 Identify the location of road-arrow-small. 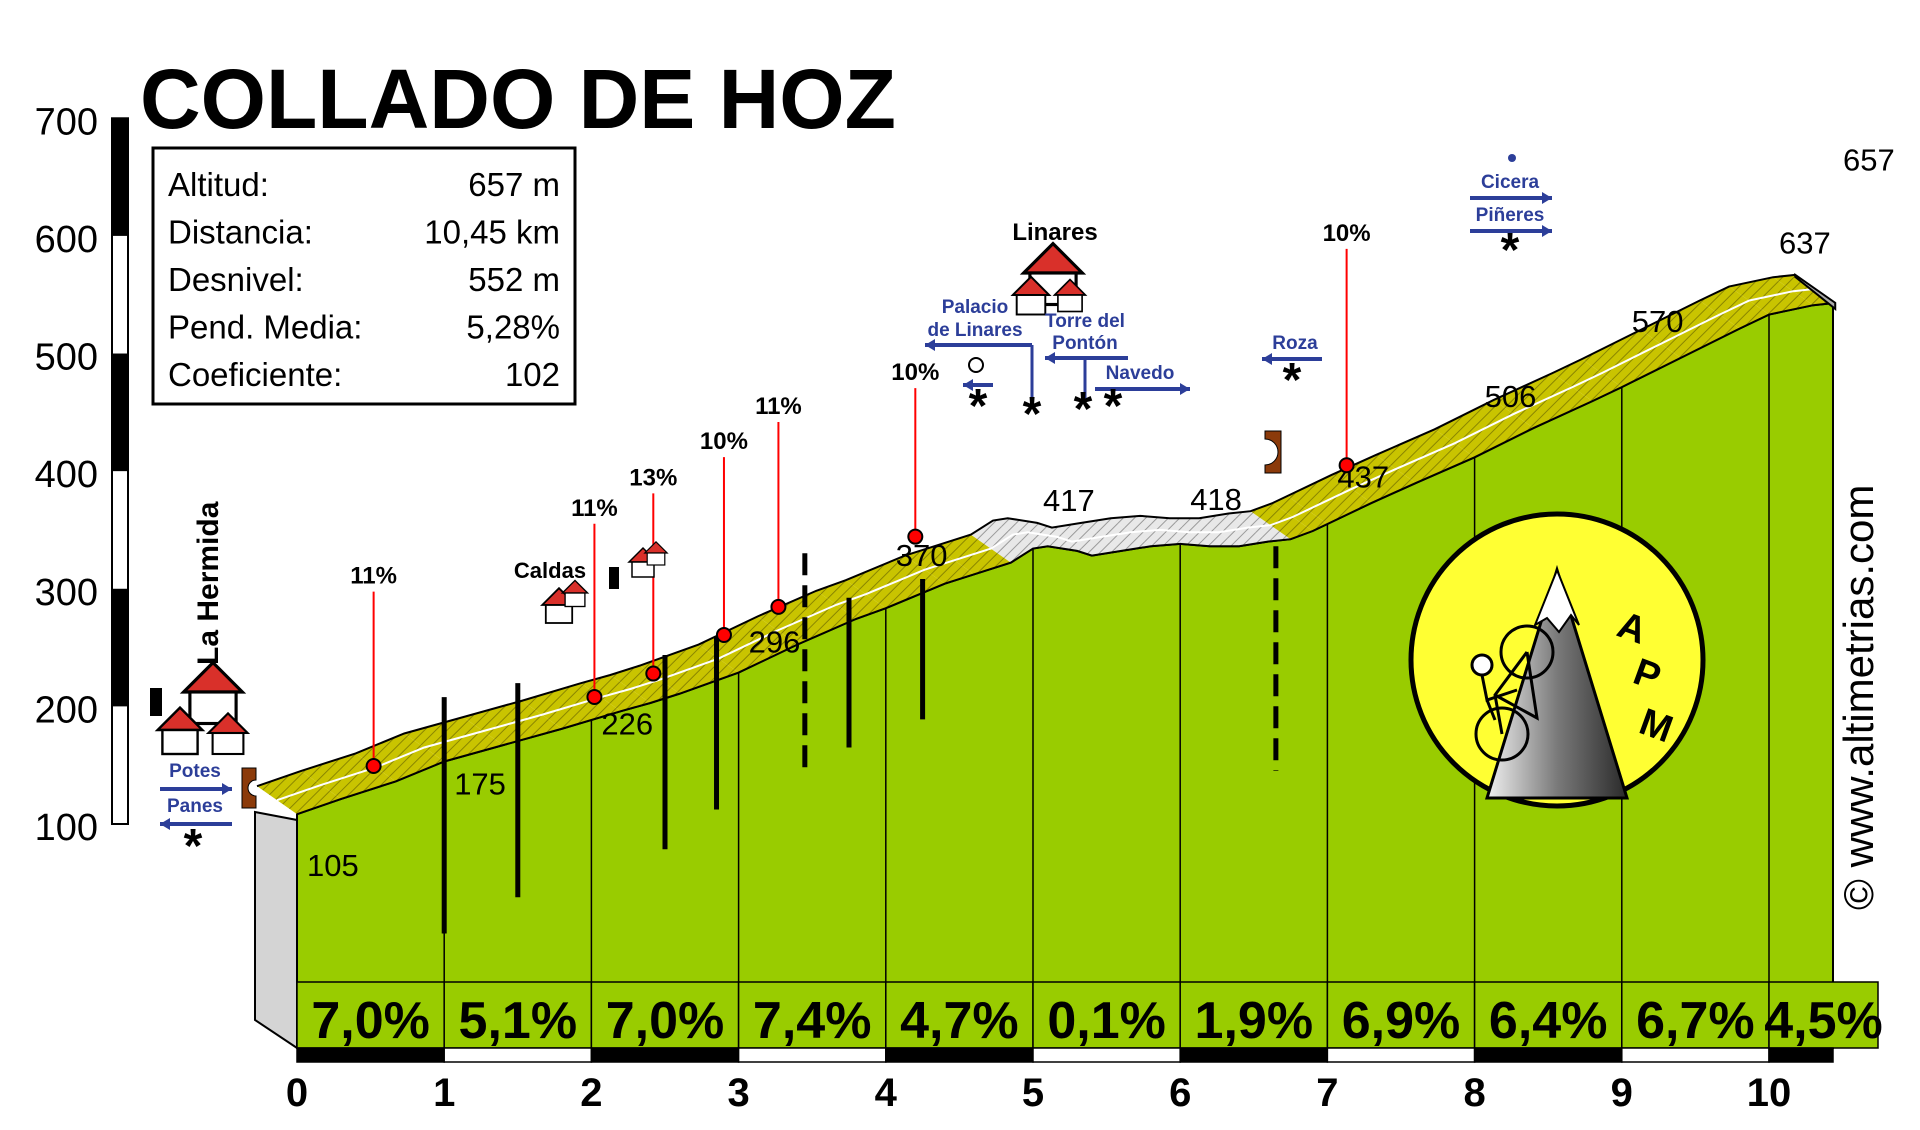
(978, 385).